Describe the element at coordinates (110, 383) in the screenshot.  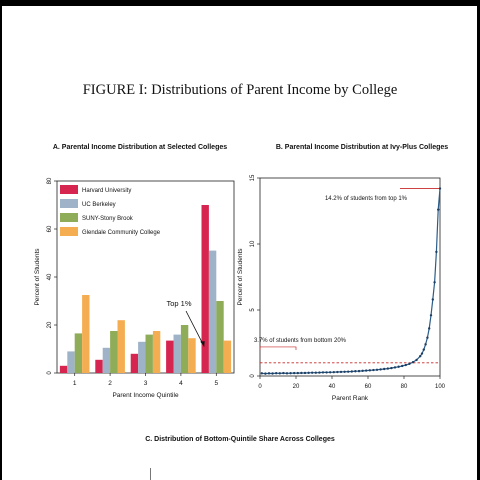
I see `panel-a-x-tick-label: 2` at that location.